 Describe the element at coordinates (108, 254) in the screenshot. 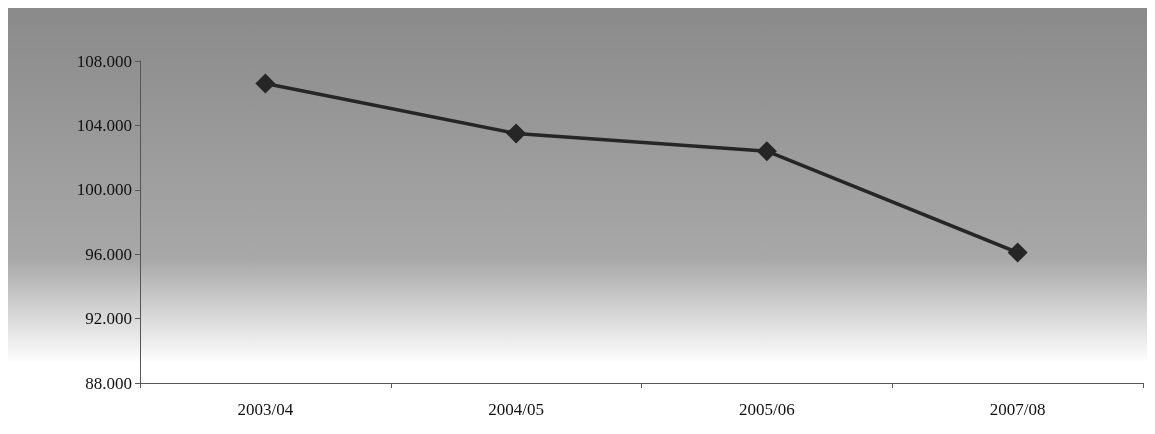

I see `y-tick-label: 96.000` at that location.